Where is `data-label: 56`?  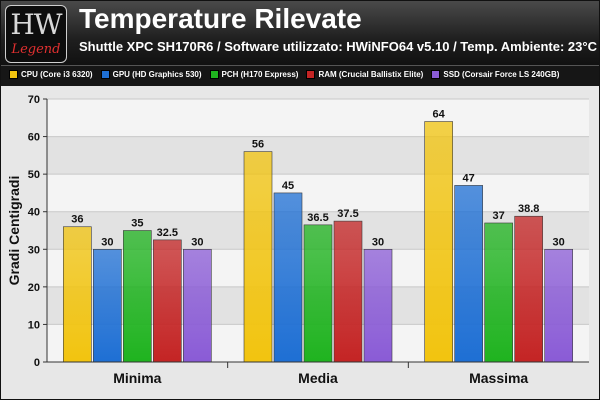
data-label: 56 is located at coordinates (258, 145).